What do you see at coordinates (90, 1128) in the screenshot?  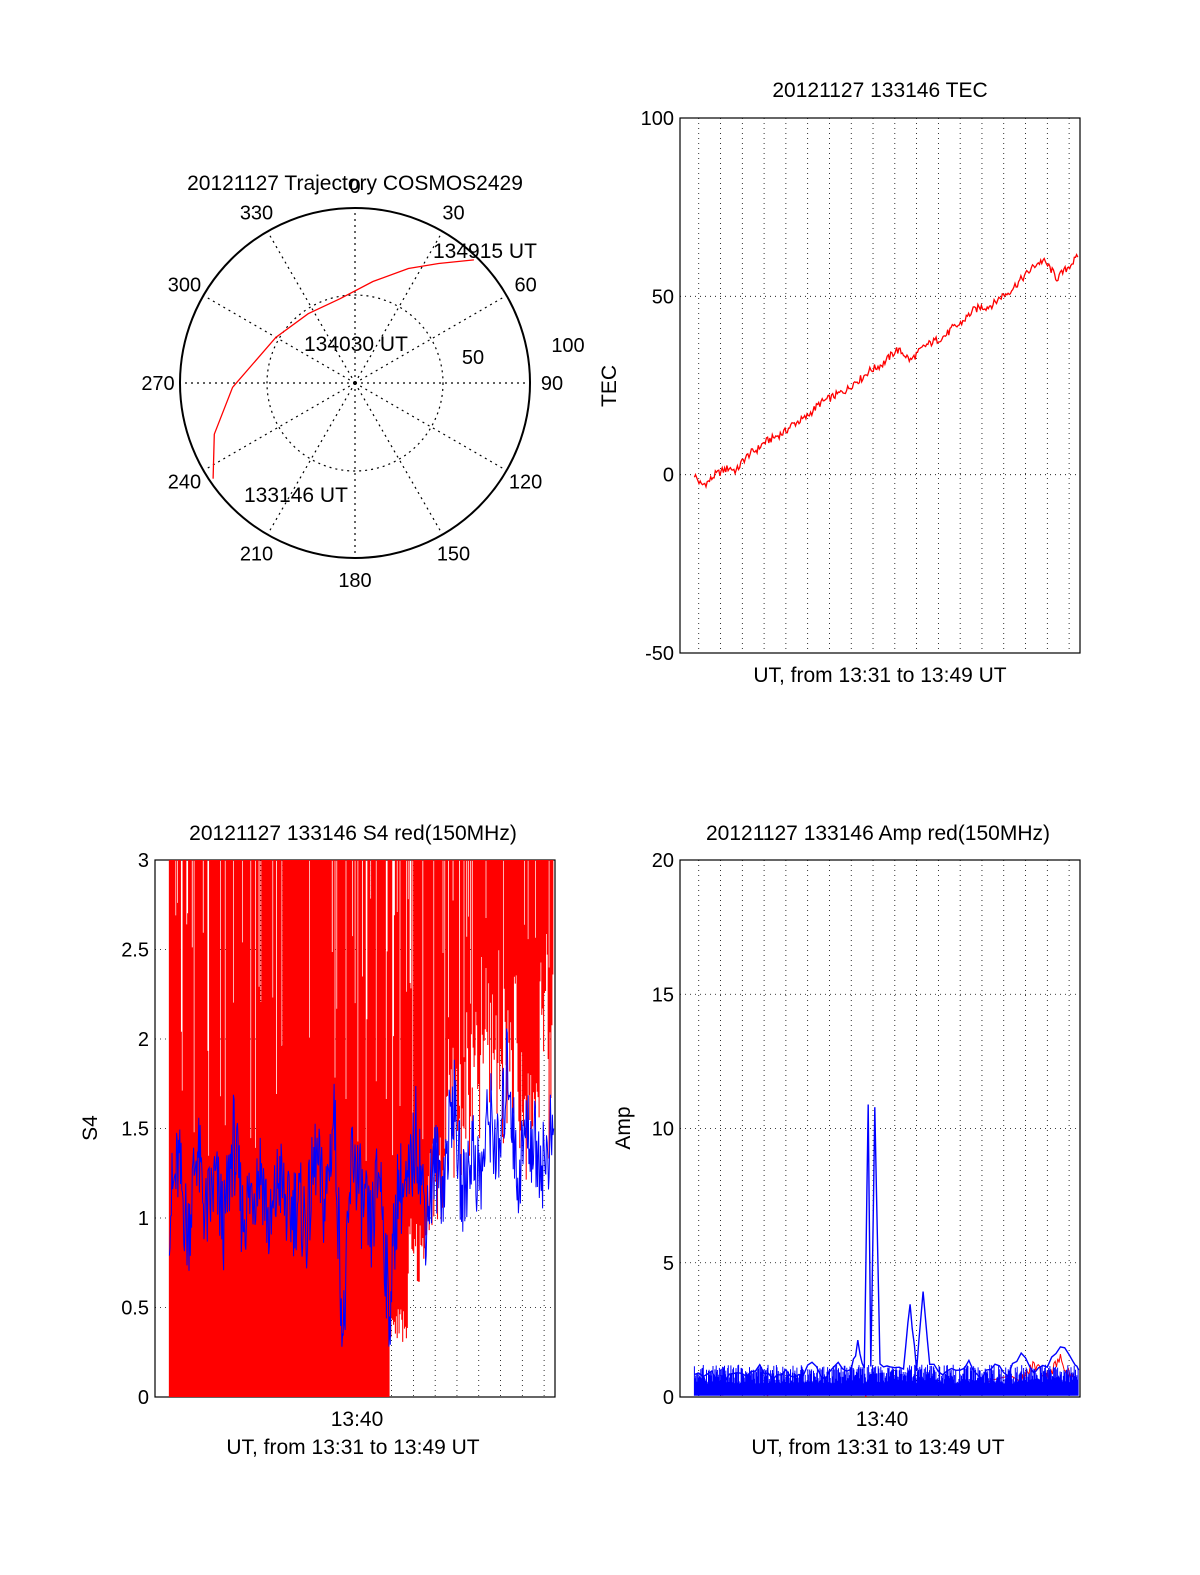 I see `s4-ylabel: S4` at bounding box center [90, 1128].